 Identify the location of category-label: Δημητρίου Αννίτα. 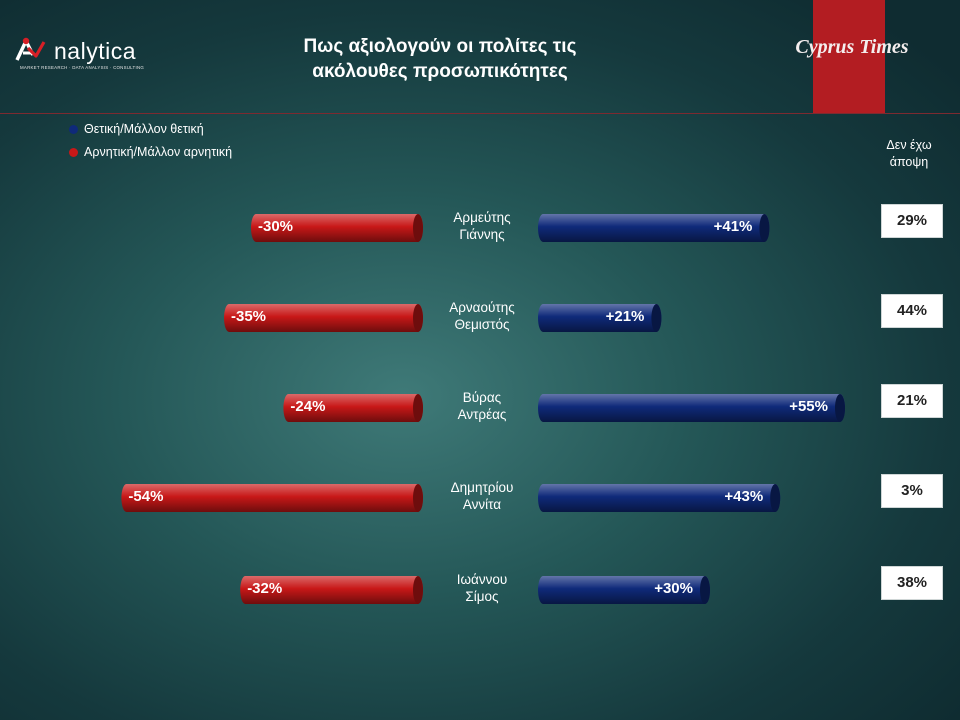
(482, 496).